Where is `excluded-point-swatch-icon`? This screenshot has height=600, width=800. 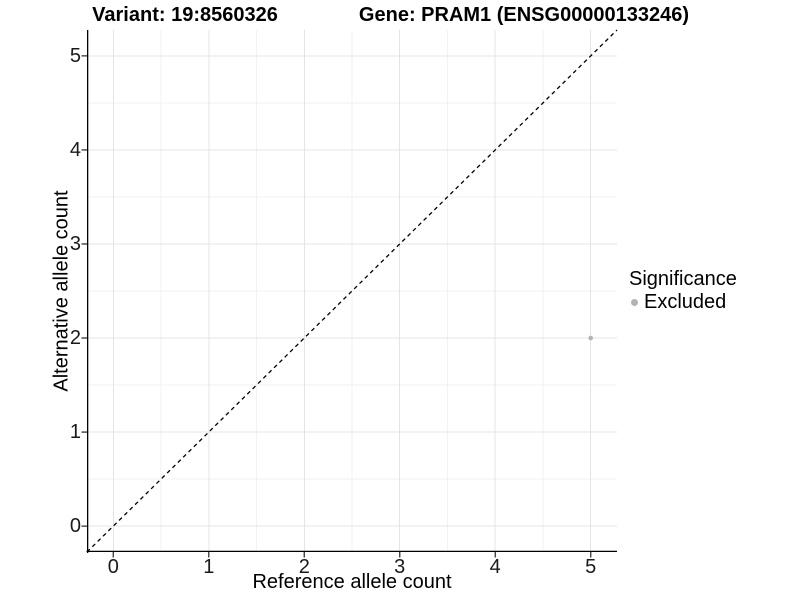
excluded-point-swatch-icon is located at coordinates (634, 302).